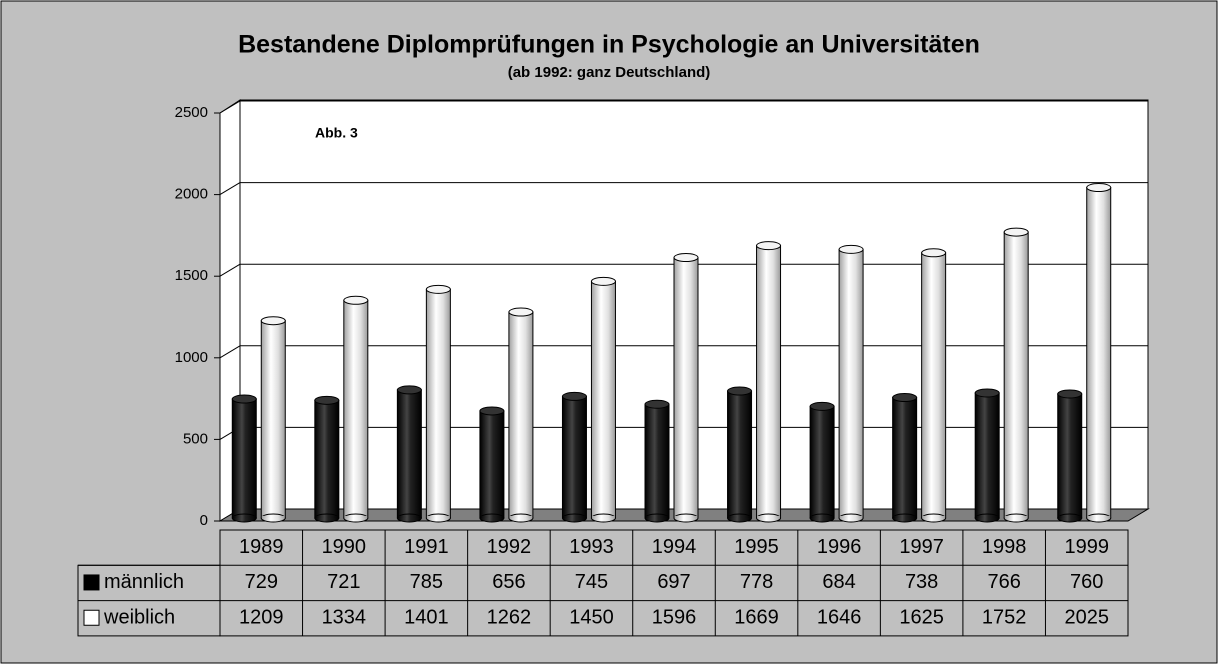 The image size is (1218, 664). I want to click on table-value: 1334, so click(344, 618).